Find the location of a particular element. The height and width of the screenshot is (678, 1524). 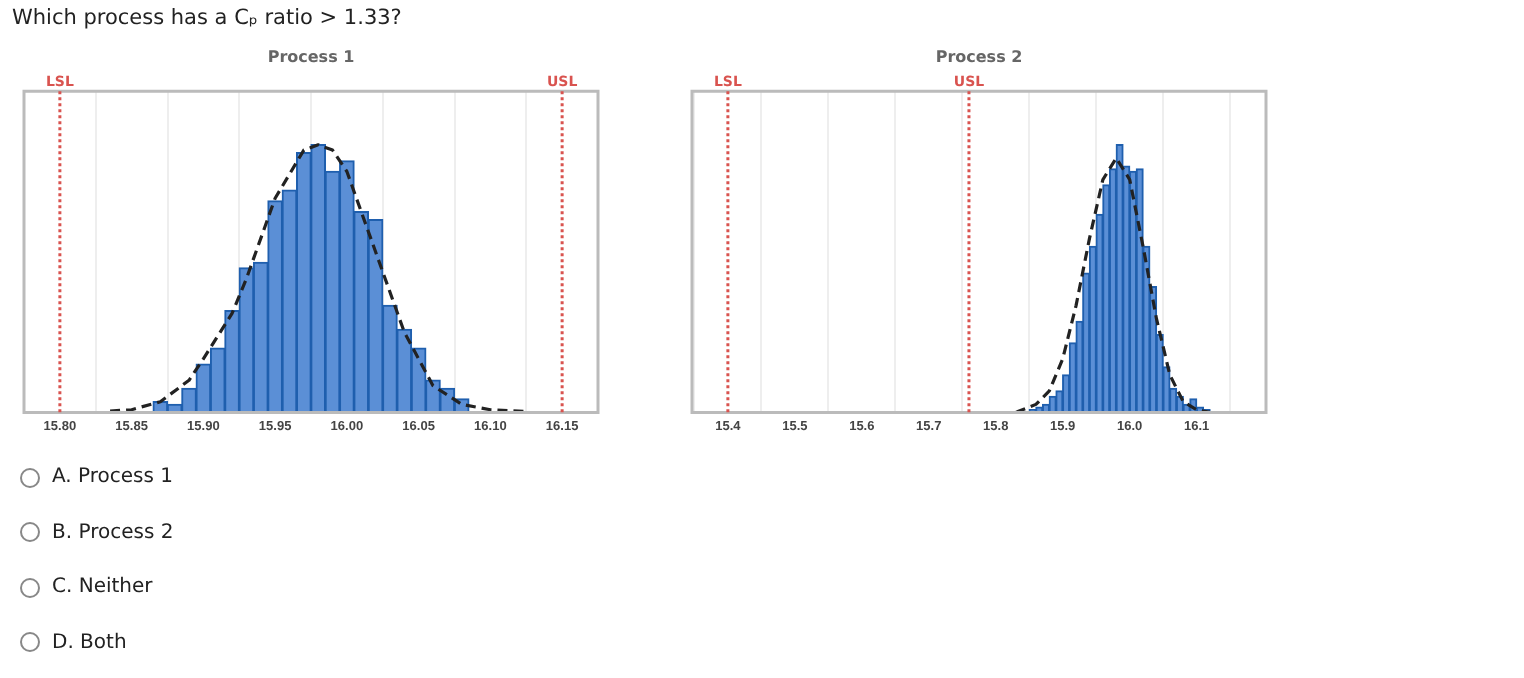

chart-title: Process 1 is located at coordinates (311, 56).